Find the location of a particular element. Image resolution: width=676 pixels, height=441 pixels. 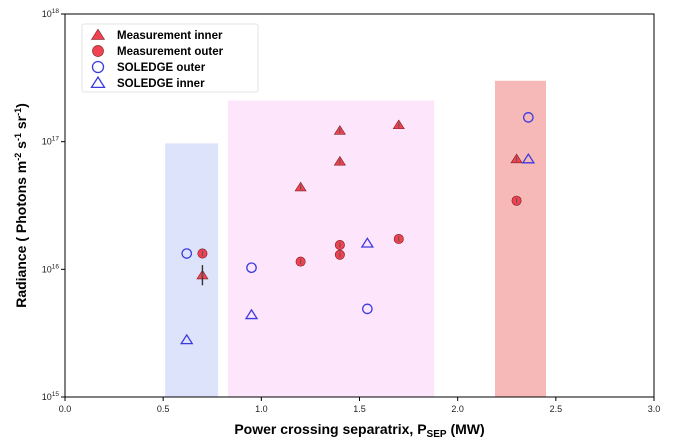

x-tick-label: 2.0 is located at coordinates (457, 409).